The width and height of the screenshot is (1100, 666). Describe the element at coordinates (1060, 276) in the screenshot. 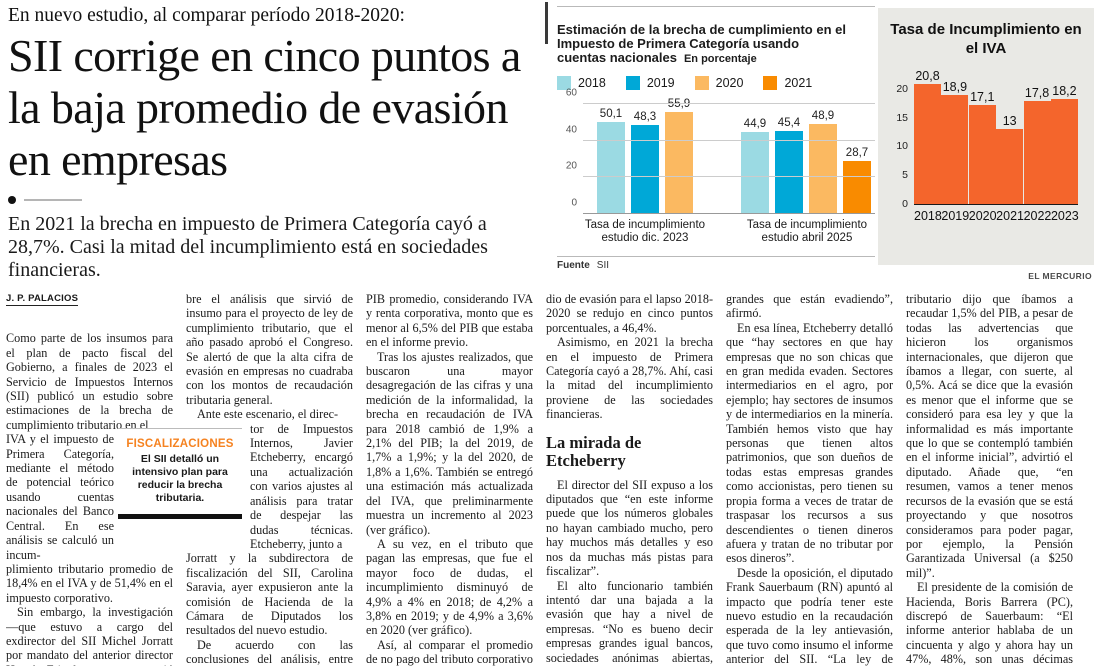

I see `brand-credit: EL MERCURIO` at that location.